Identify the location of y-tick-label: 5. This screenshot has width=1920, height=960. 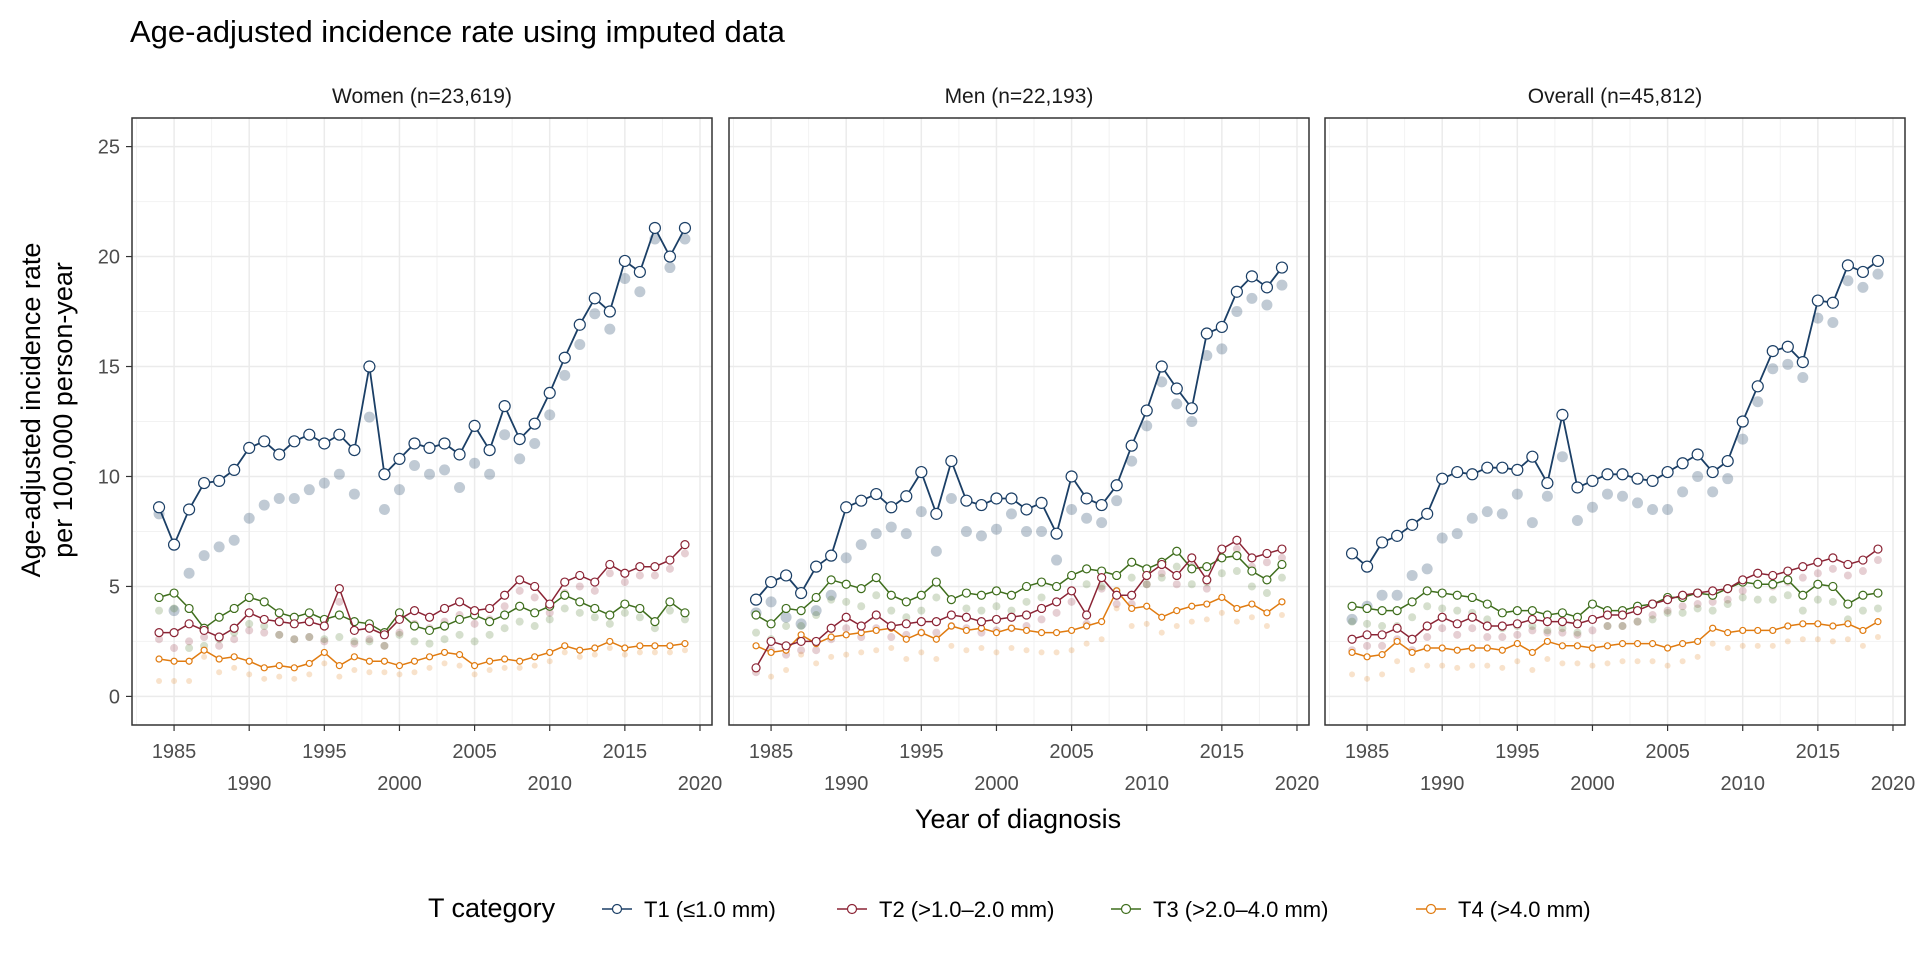
(114, 587).